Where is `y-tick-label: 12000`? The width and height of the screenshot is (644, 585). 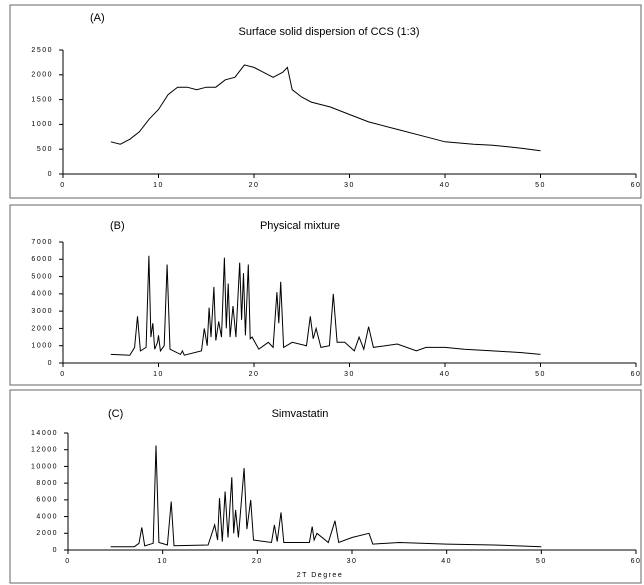
y-tick-label: 12000 is located at coordinates (44, 450).